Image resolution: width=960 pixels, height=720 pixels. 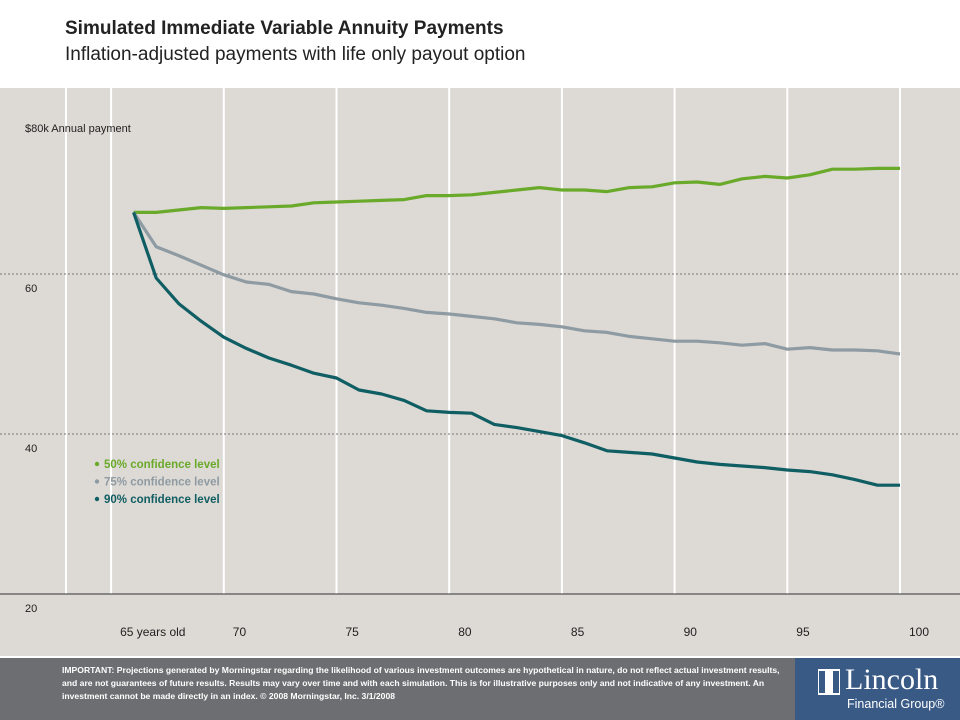 I want to click on logo-subtitle: Financial Group®, so click(x=896, y=704).